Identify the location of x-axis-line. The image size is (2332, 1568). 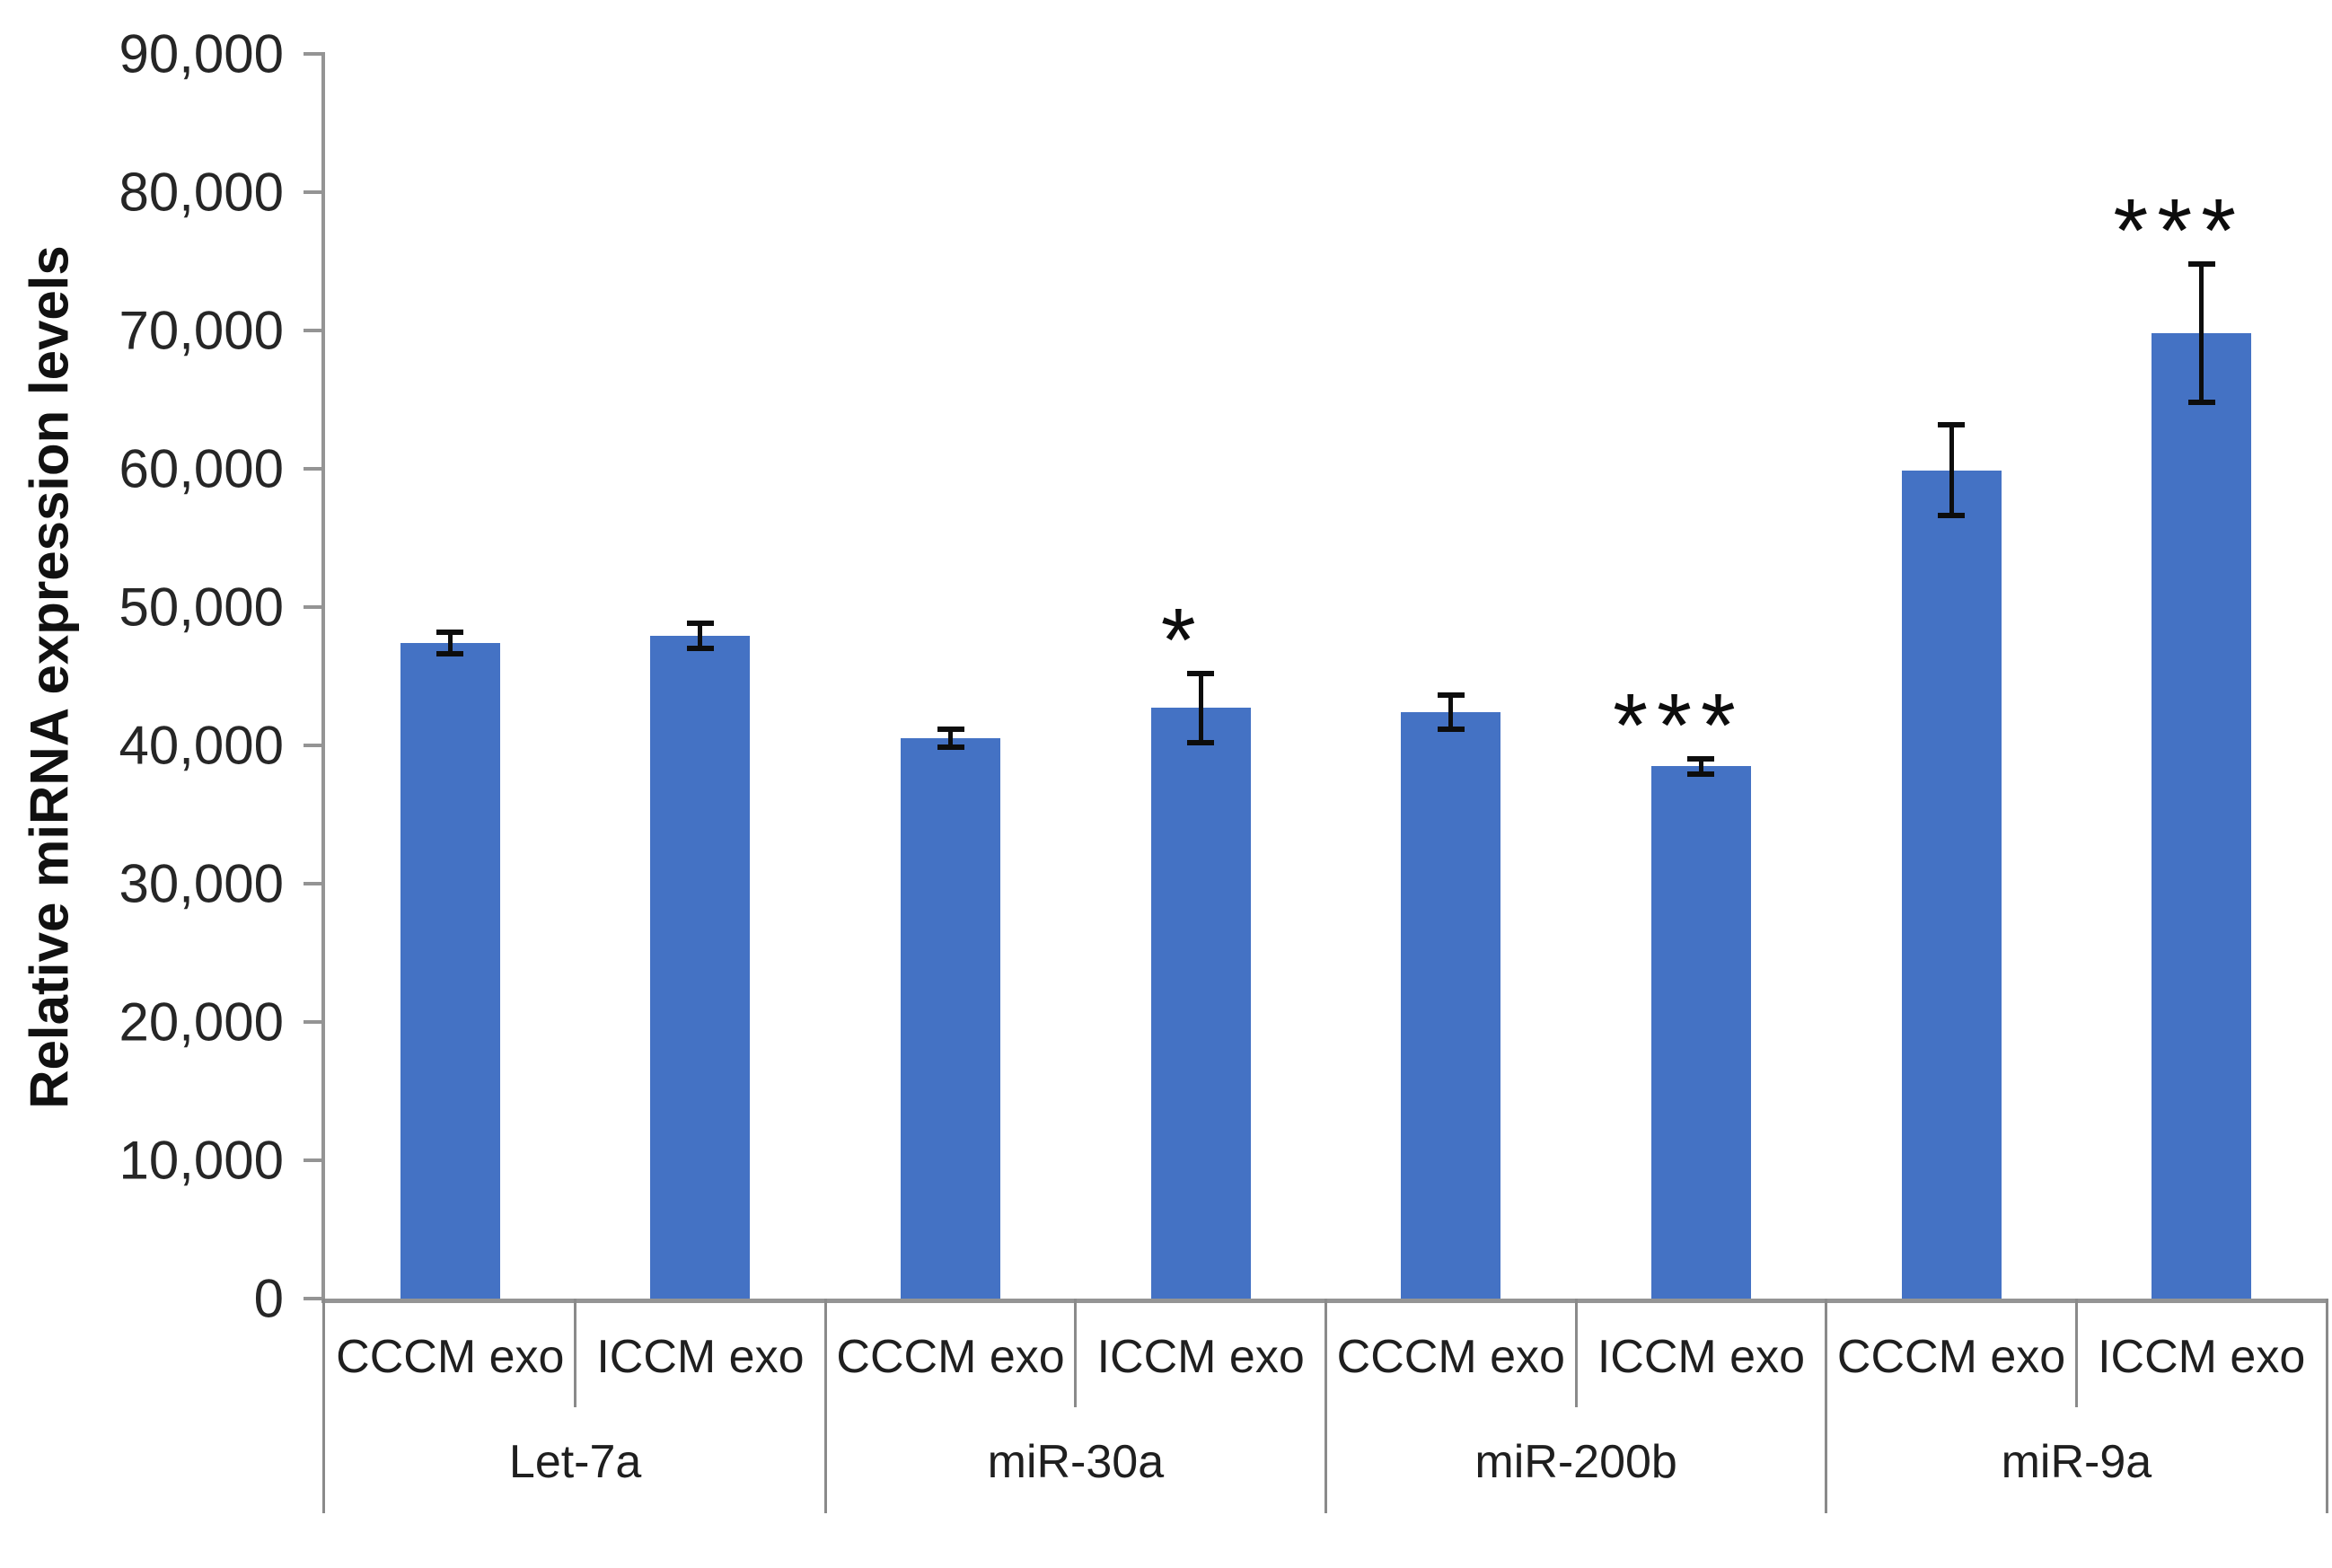
(1324, 1301).